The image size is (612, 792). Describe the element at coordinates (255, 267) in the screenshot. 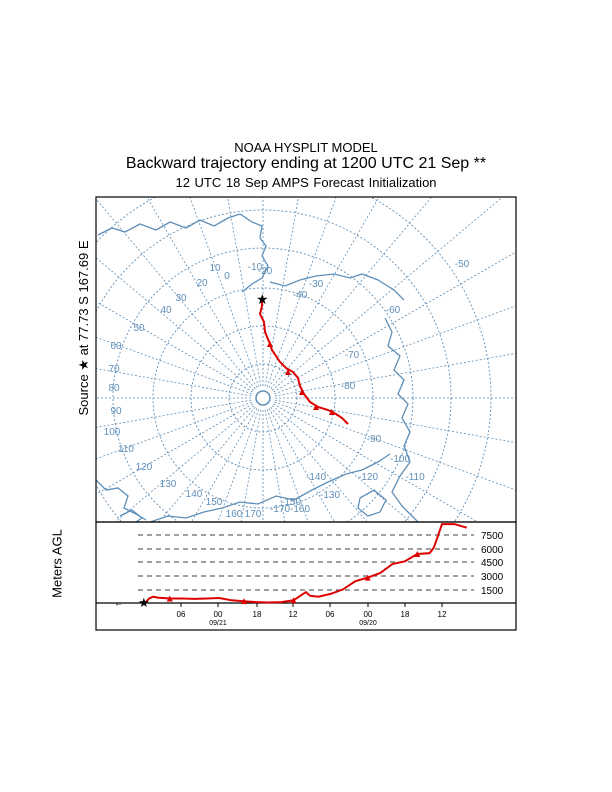

I see `longitude-label: -10` at that location.